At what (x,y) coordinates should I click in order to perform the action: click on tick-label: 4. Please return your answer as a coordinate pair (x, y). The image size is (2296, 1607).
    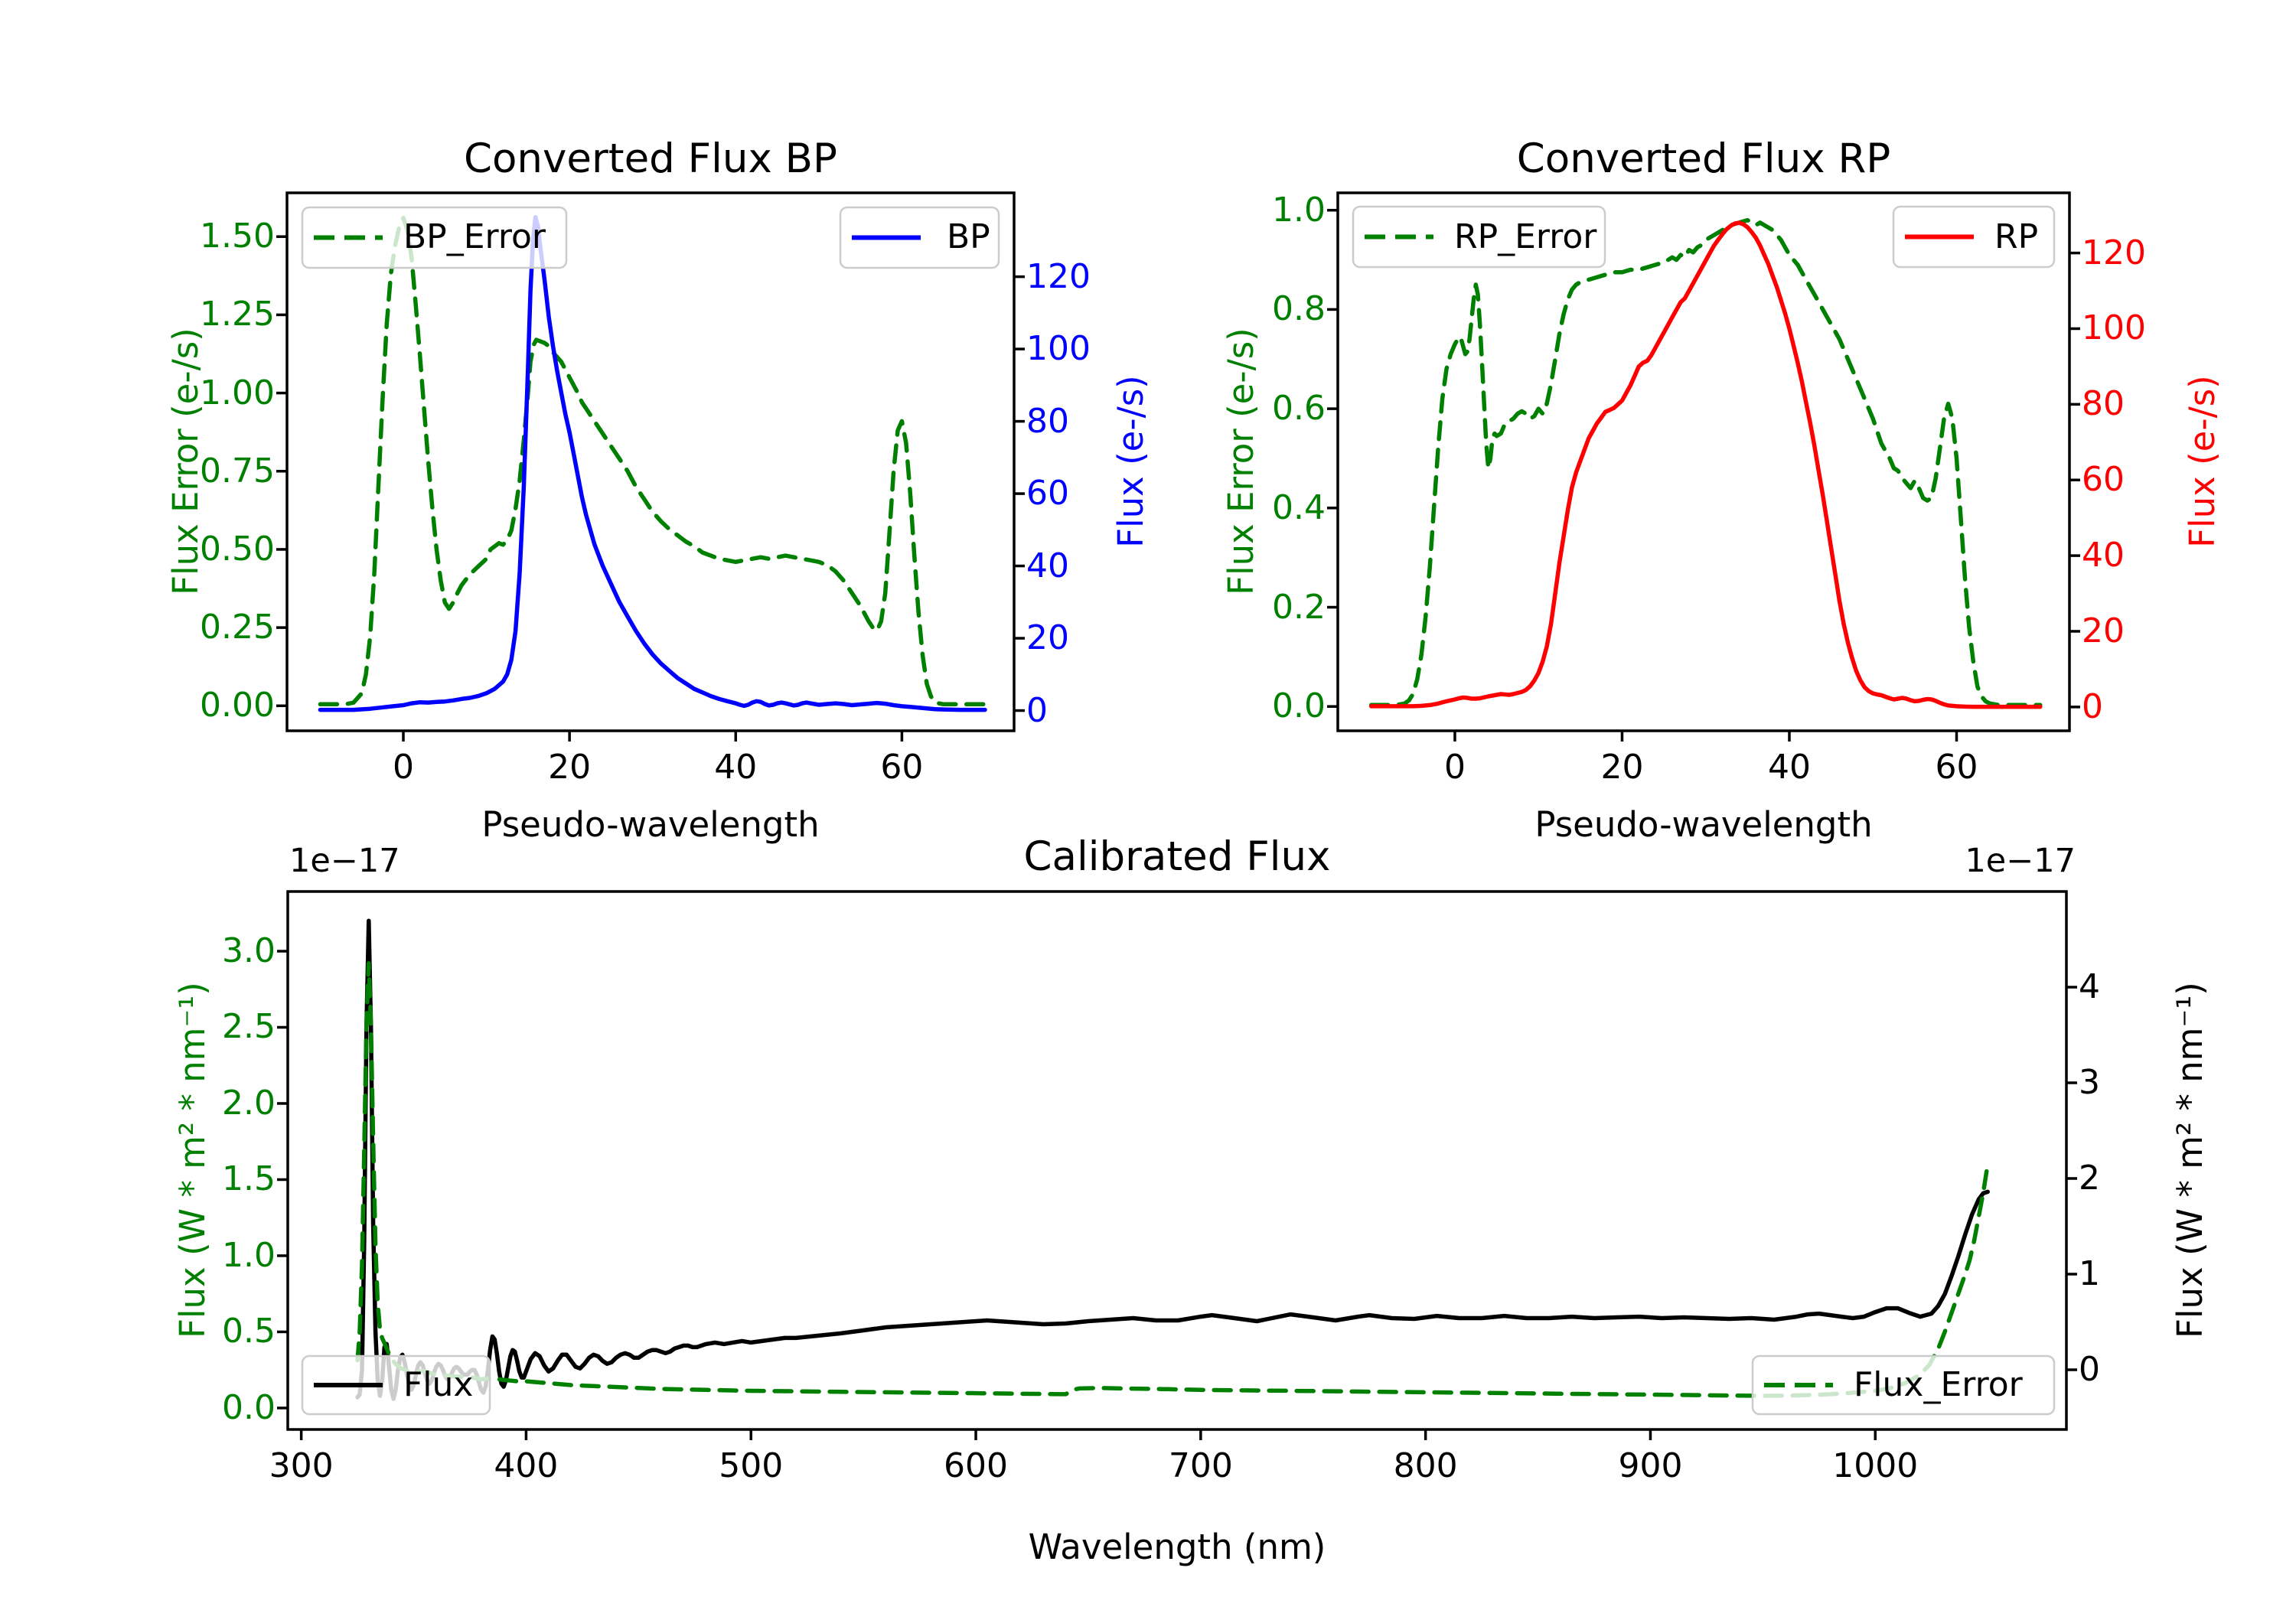
    Looking at the image, I should click on (2089, 987).